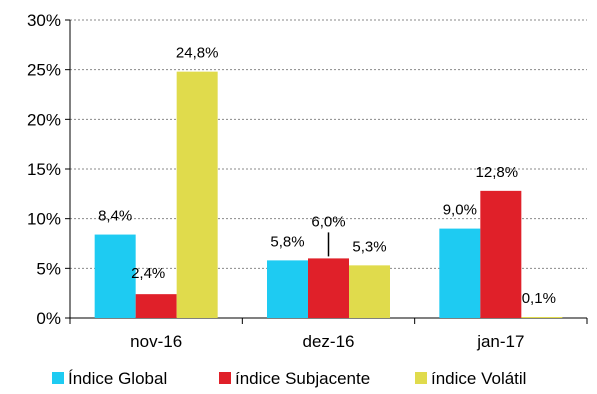 This screenshot has height=394, width=597. I want to click on data-label: 2,4%, so click(148, 273).